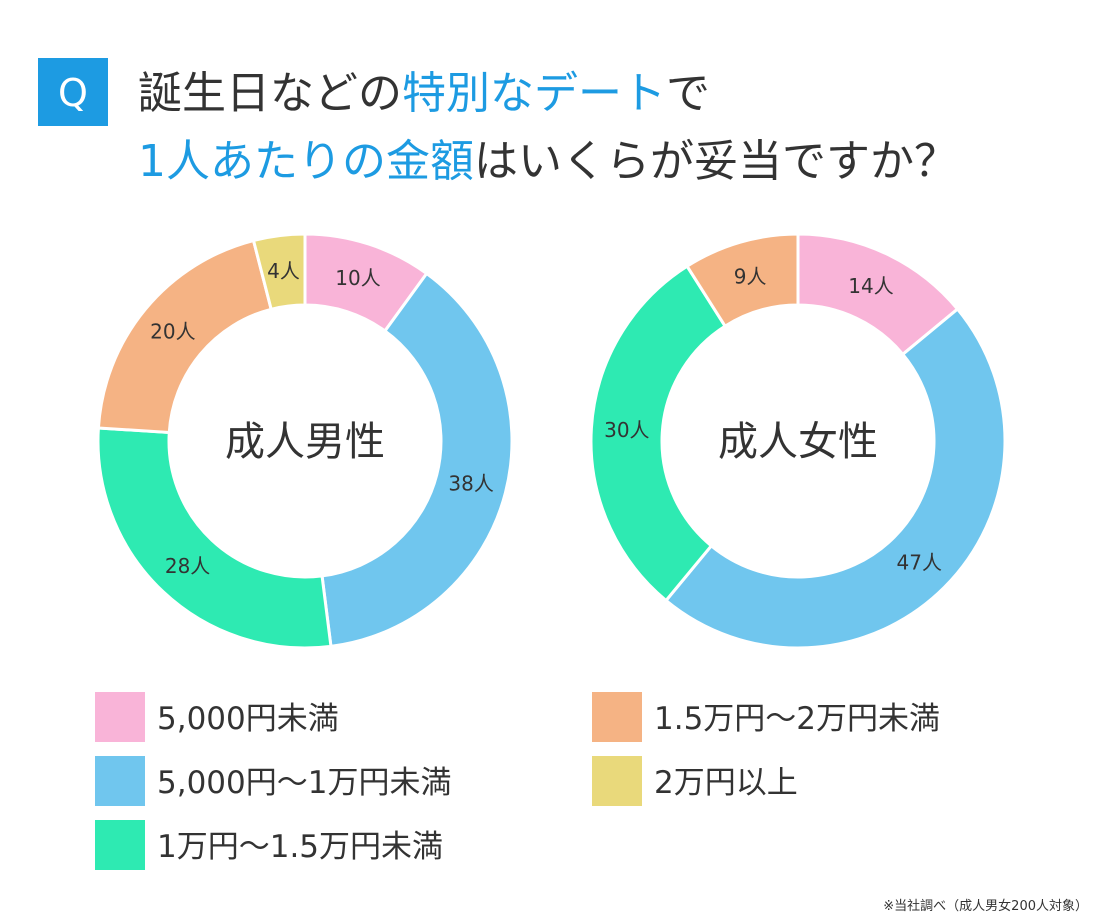  I want to click on title-part: 1人あたりの金額, so click(306, 161).